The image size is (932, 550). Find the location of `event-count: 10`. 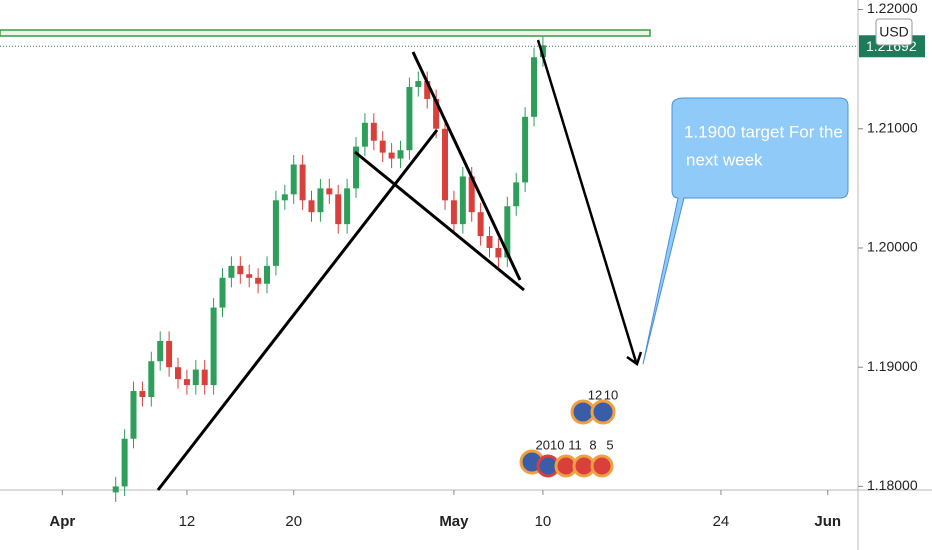

event-count: 10 is located at coordinates (611, 394).